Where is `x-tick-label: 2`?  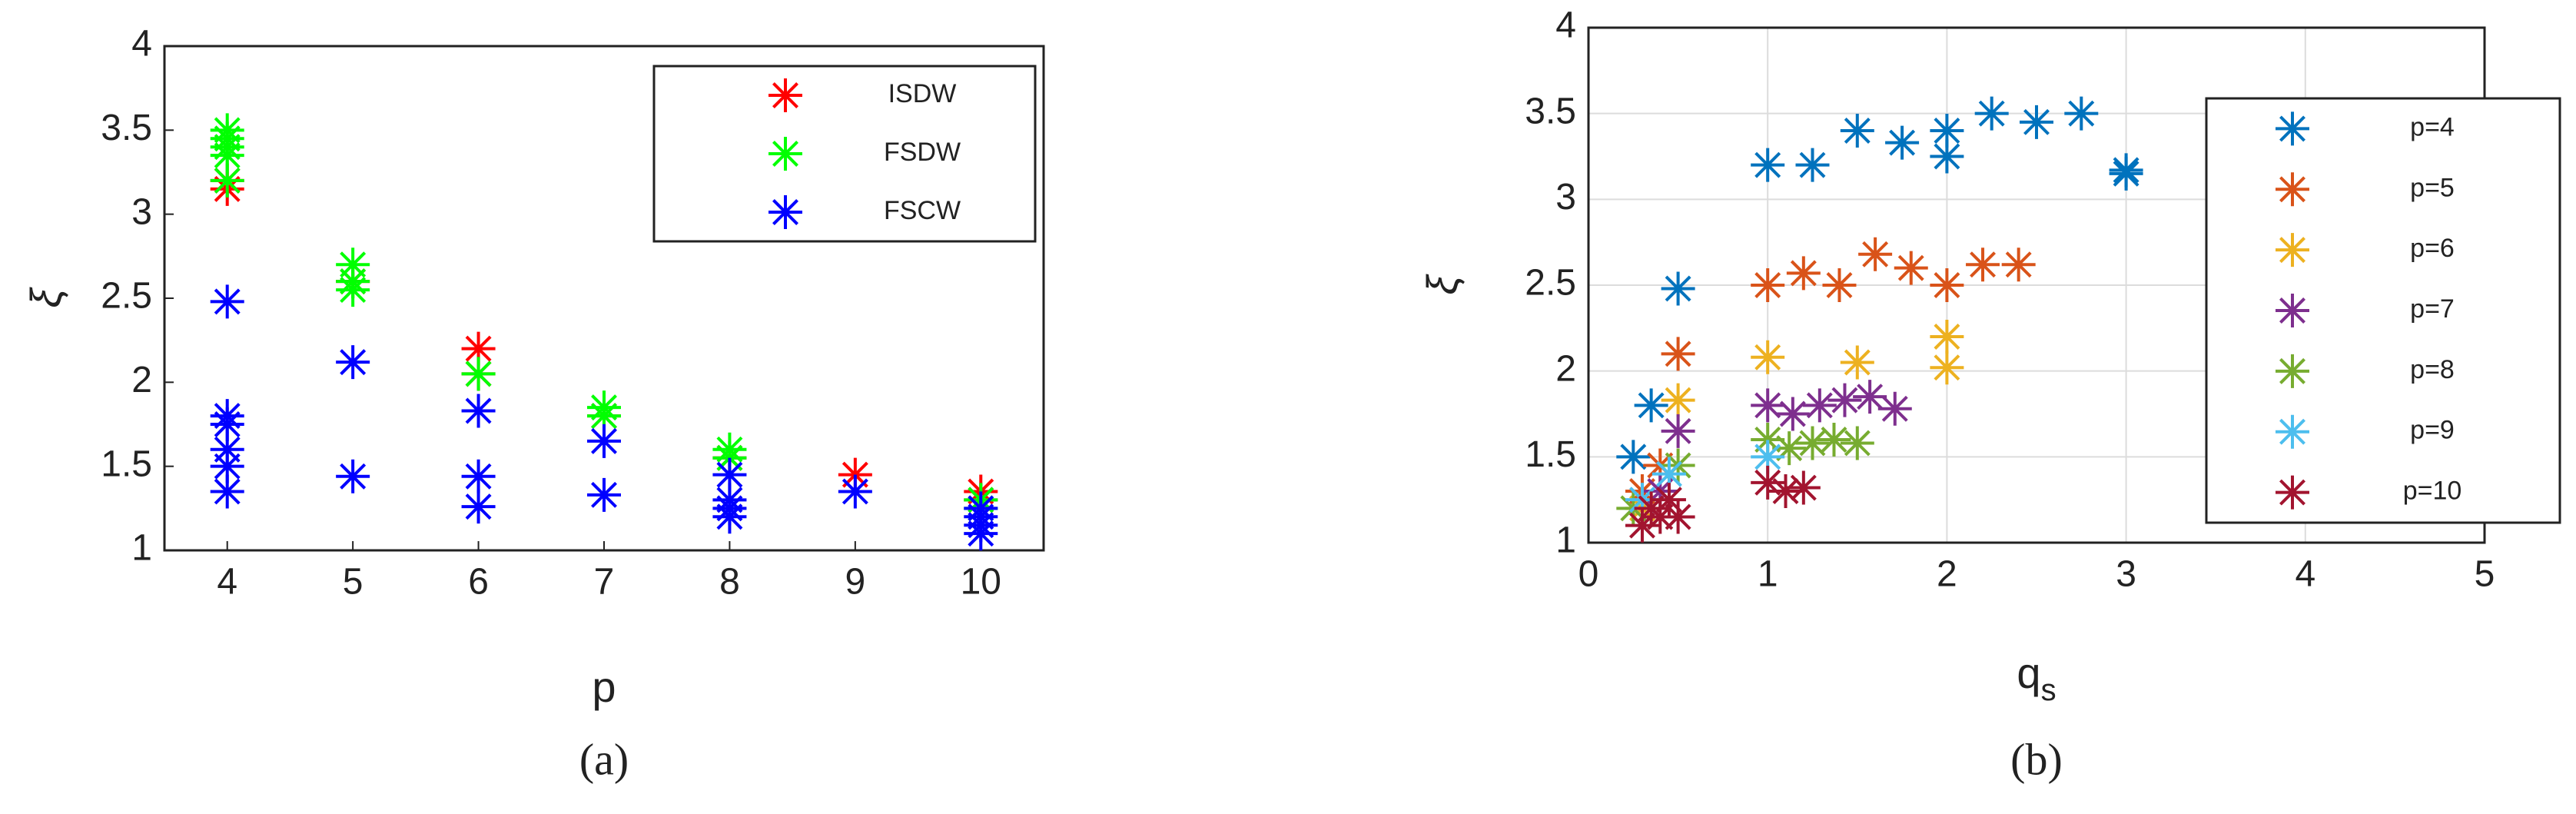 x-tick-label: 2 is located at coordinates (1947, 574).